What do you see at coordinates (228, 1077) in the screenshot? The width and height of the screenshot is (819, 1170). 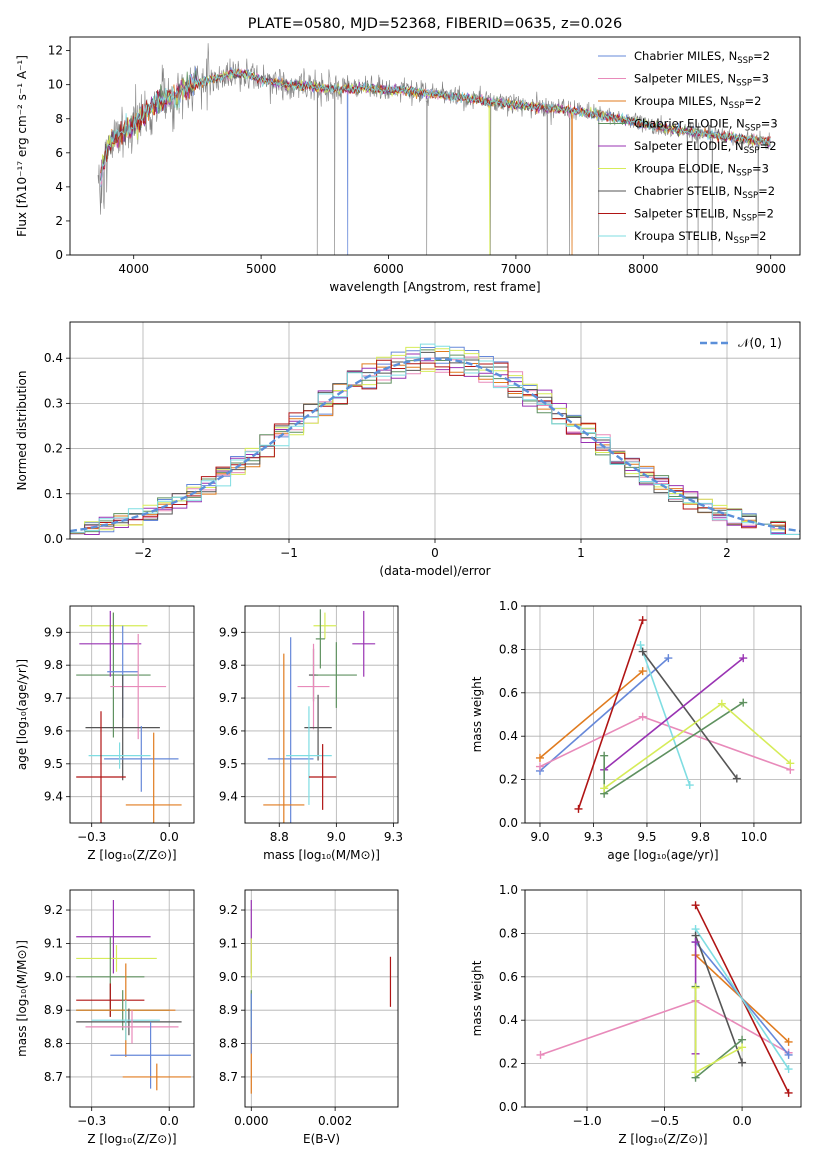 I see `y-tick-label: 8.7` at bounding box center [228, 1077].